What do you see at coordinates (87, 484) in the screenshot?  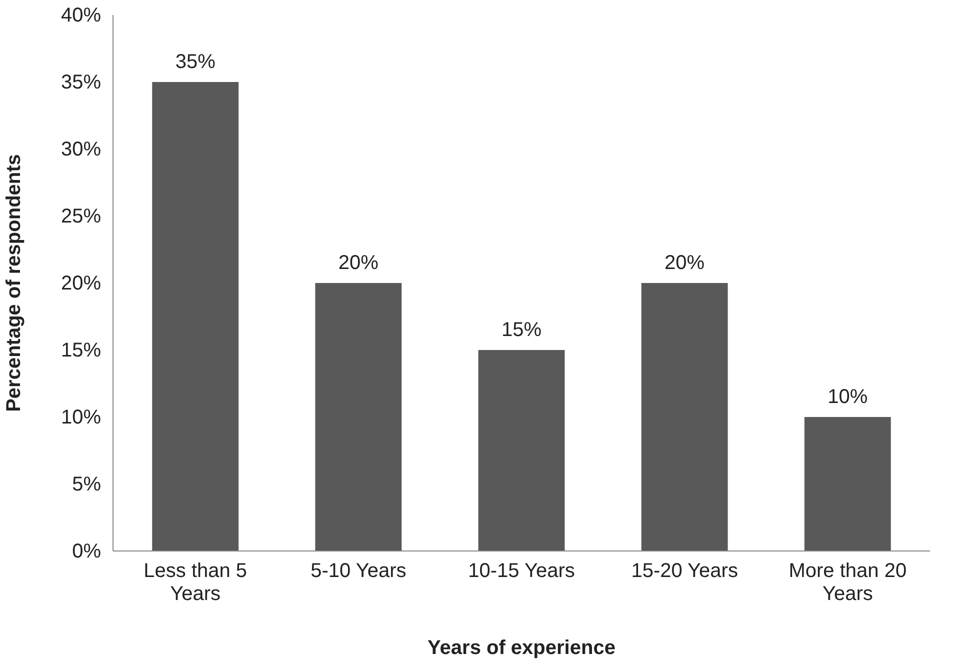 I see `y-tick-label: 5%` at bounding box center [87, 484].